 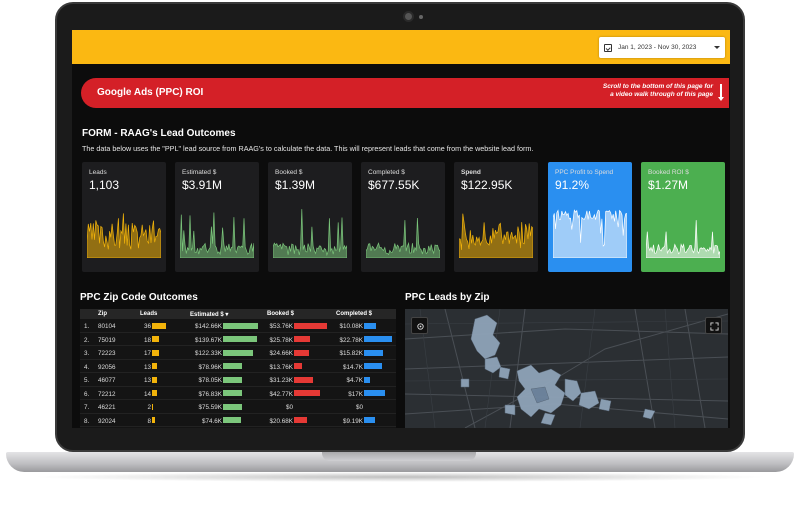 I want to click on map-location-button, so click(x=419, y=325).